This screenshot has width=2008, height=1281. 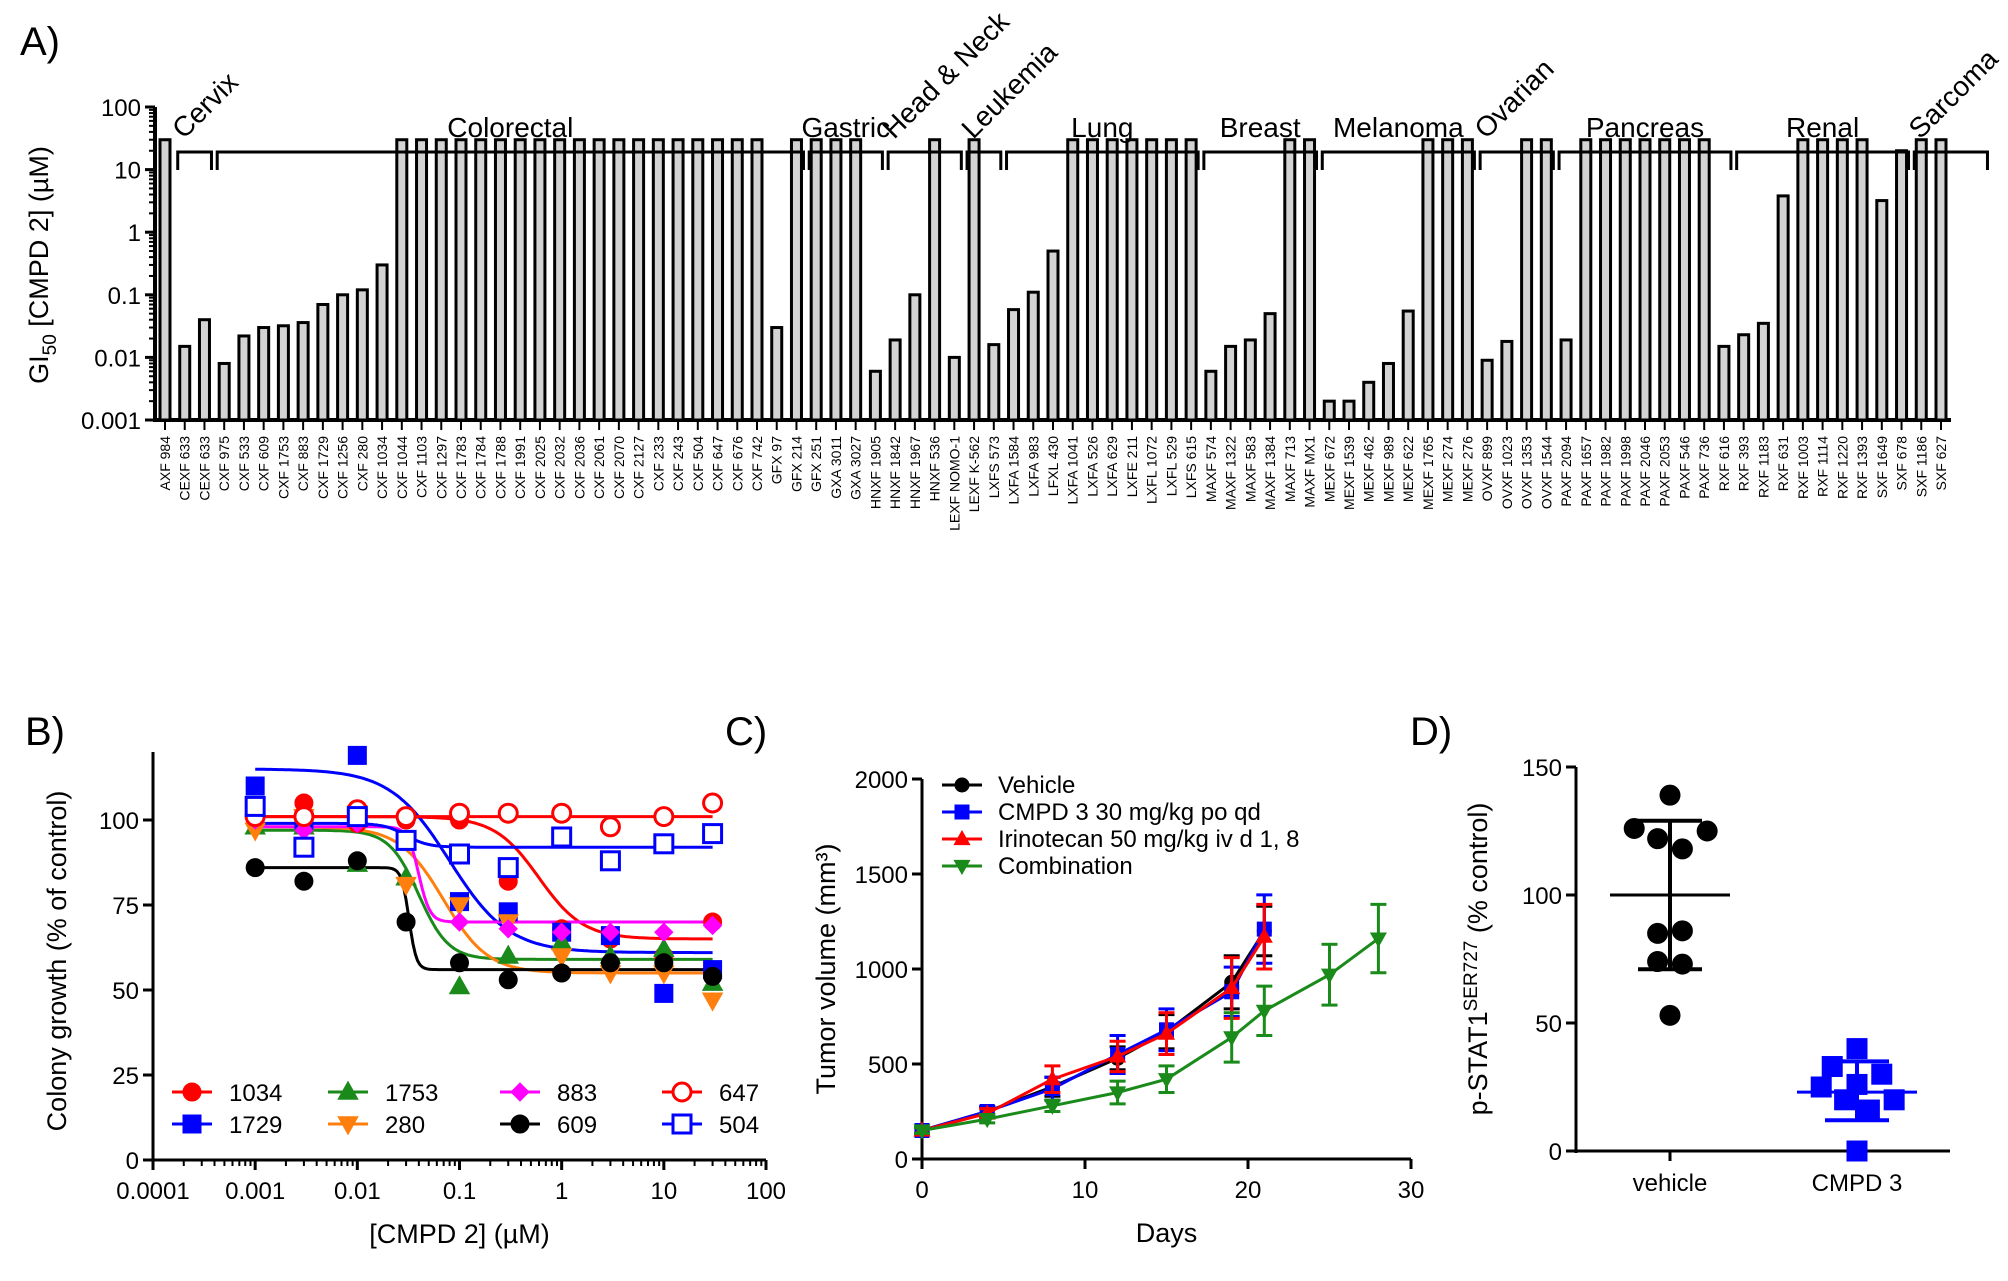 What do you see at coordinates (888, 1065) in the screenshot?
I see `y-tick-label: 500` at bounding box center [888, 1065].